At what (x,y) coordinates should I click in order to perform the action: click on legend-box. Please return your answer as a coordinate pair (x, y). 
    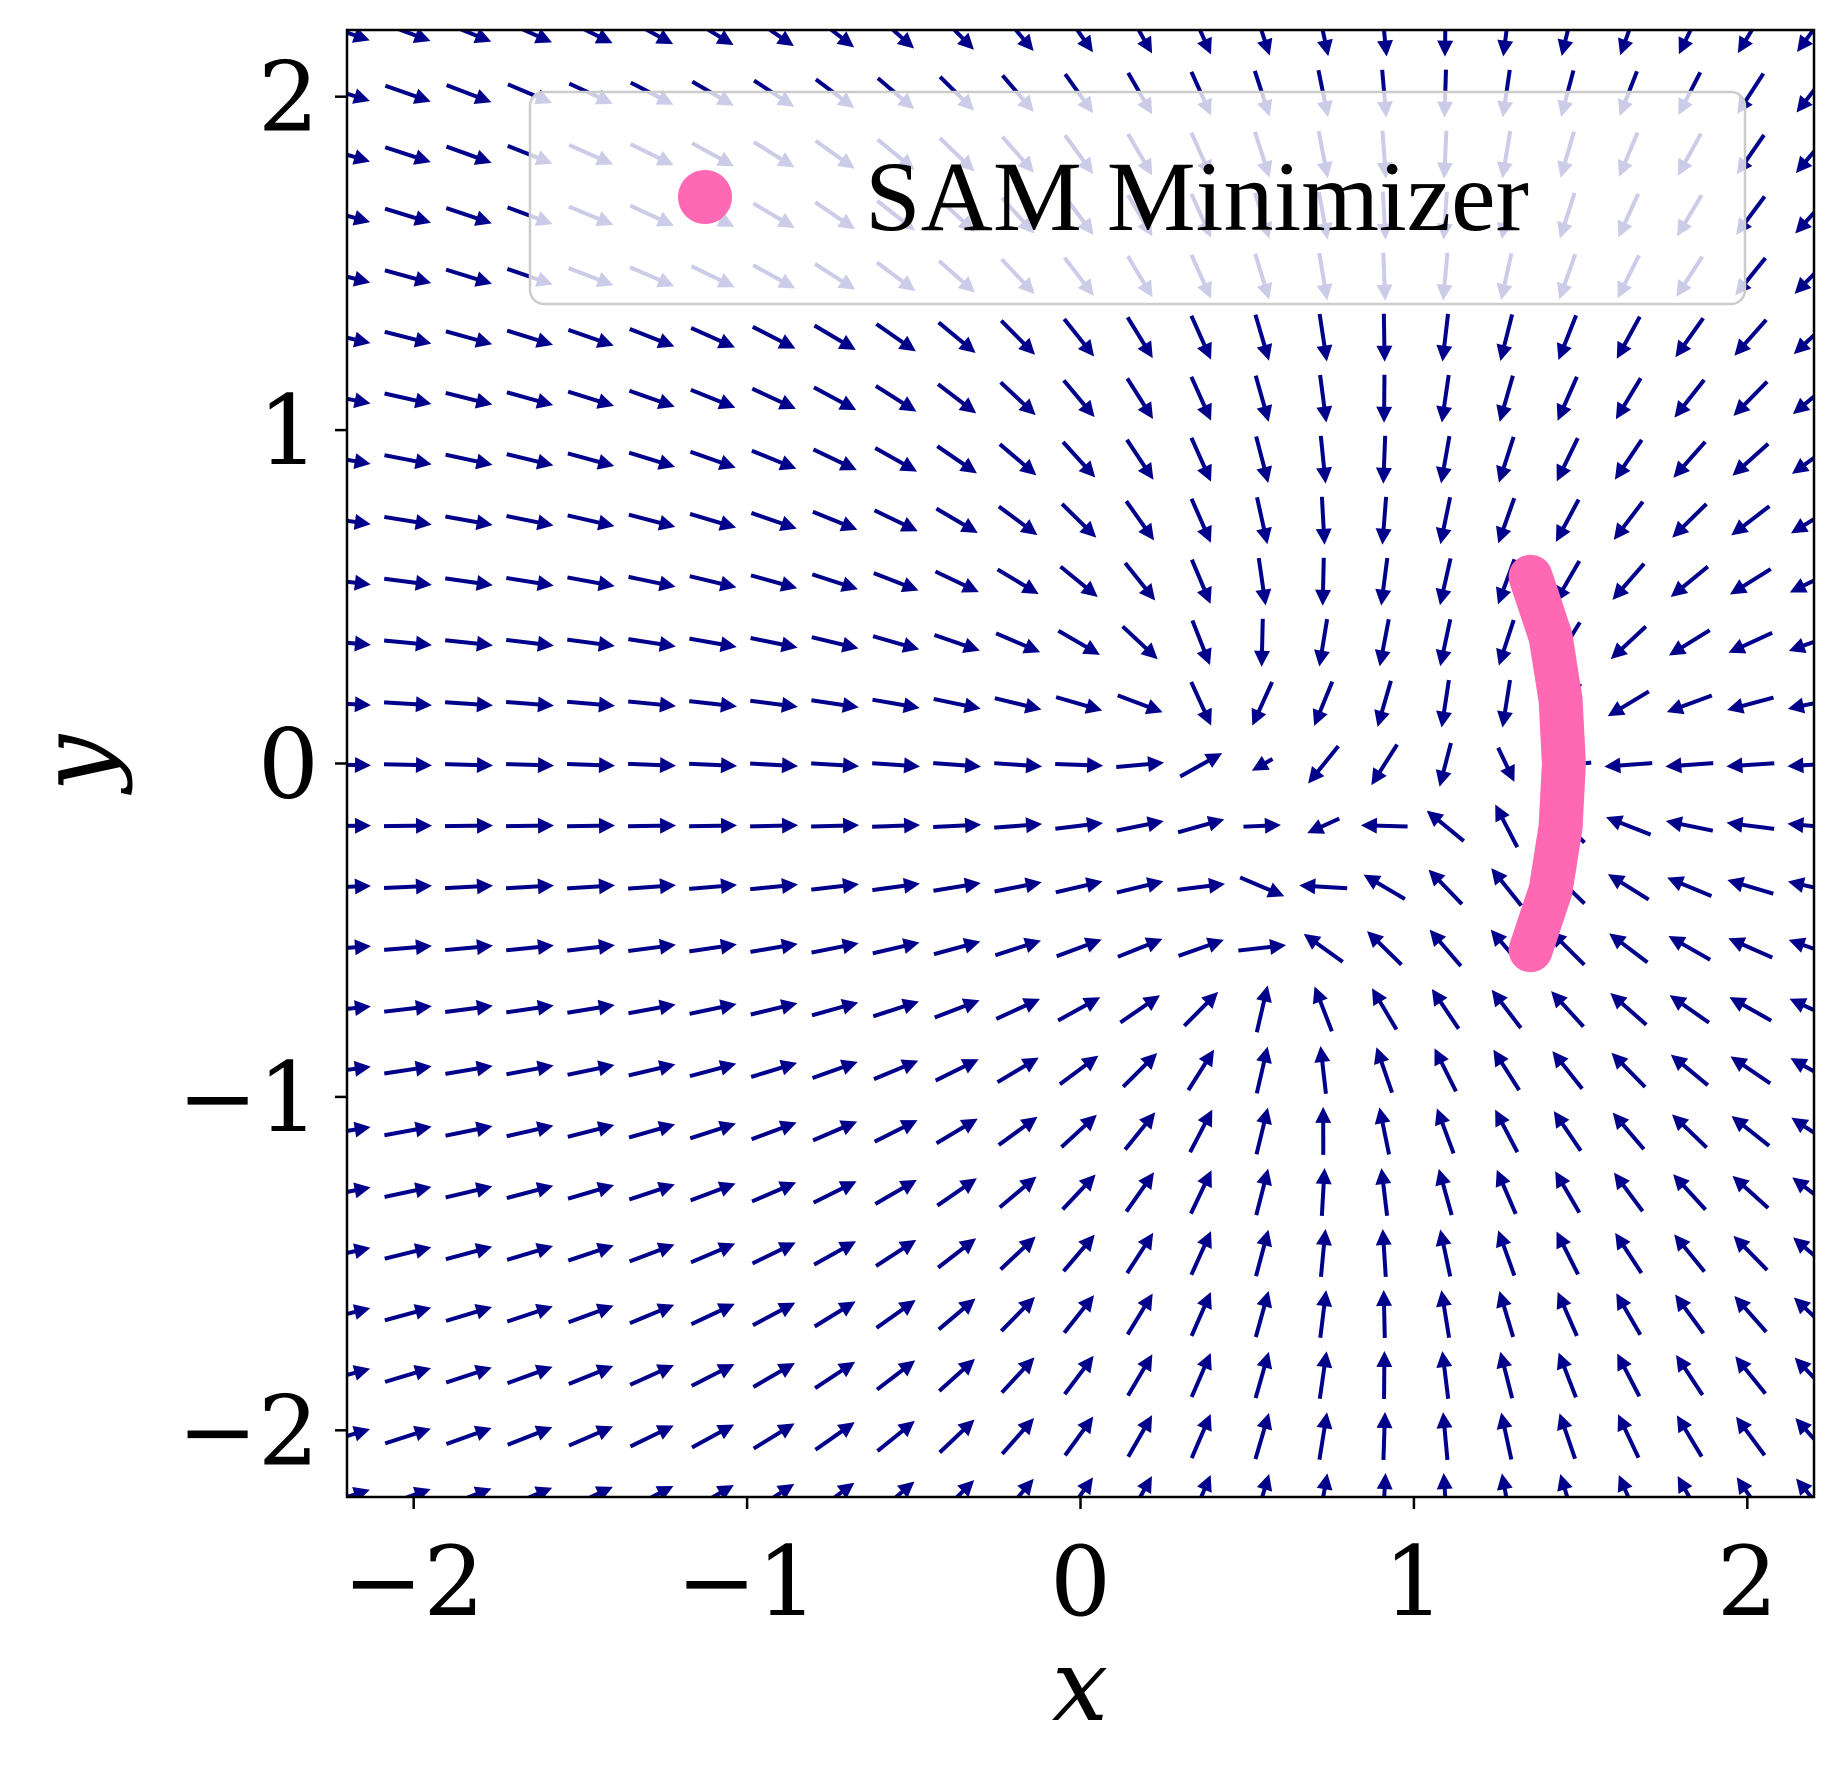
    Looking at the image, I should click on (1137, 198).